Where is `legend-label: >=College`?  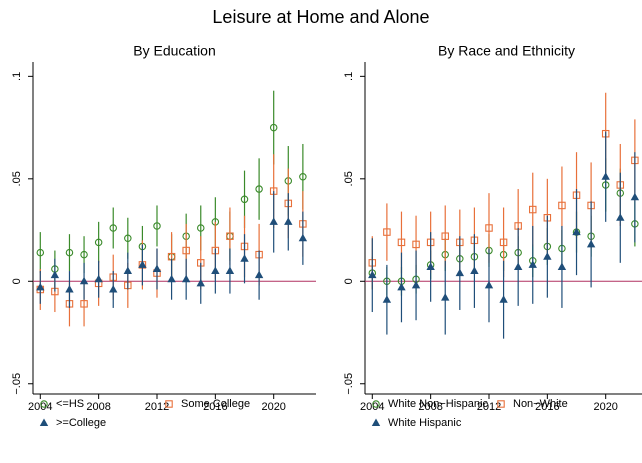 legend-label: >=College is located at coordinates (81, 423).